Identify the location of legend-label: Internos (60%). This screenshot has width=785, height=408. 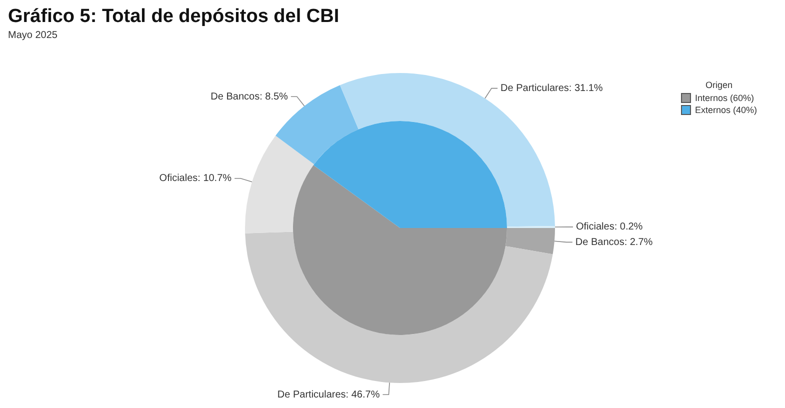
(724, 98).